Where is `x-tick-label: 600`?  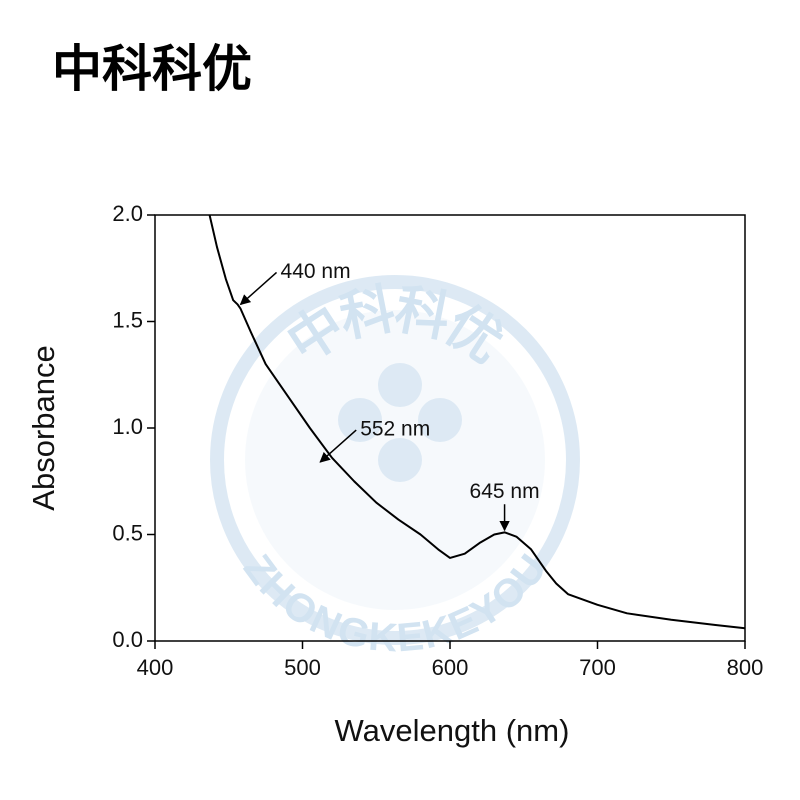
x-tick-label: 600 is located at coordinates (450, 667).